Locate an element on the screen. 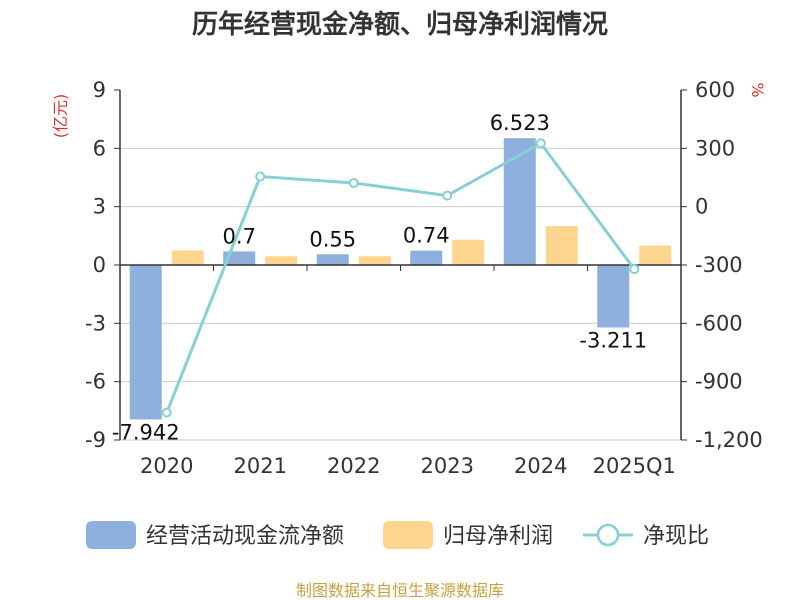 The image size is (800, 600). left-tick-label: -3 is located at coordinates (95, 323).